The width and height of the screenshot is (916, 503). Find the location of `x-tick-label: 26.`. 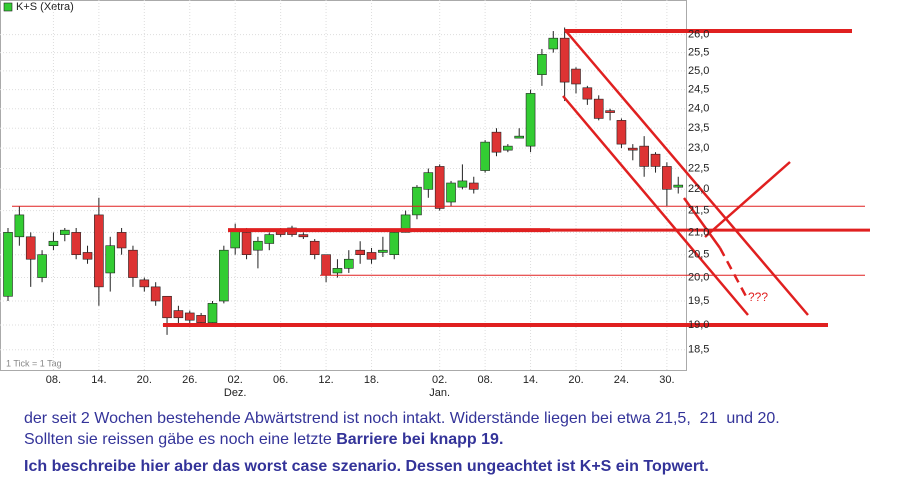

x-tick-label: 26. is located at coordinates (189, 380).